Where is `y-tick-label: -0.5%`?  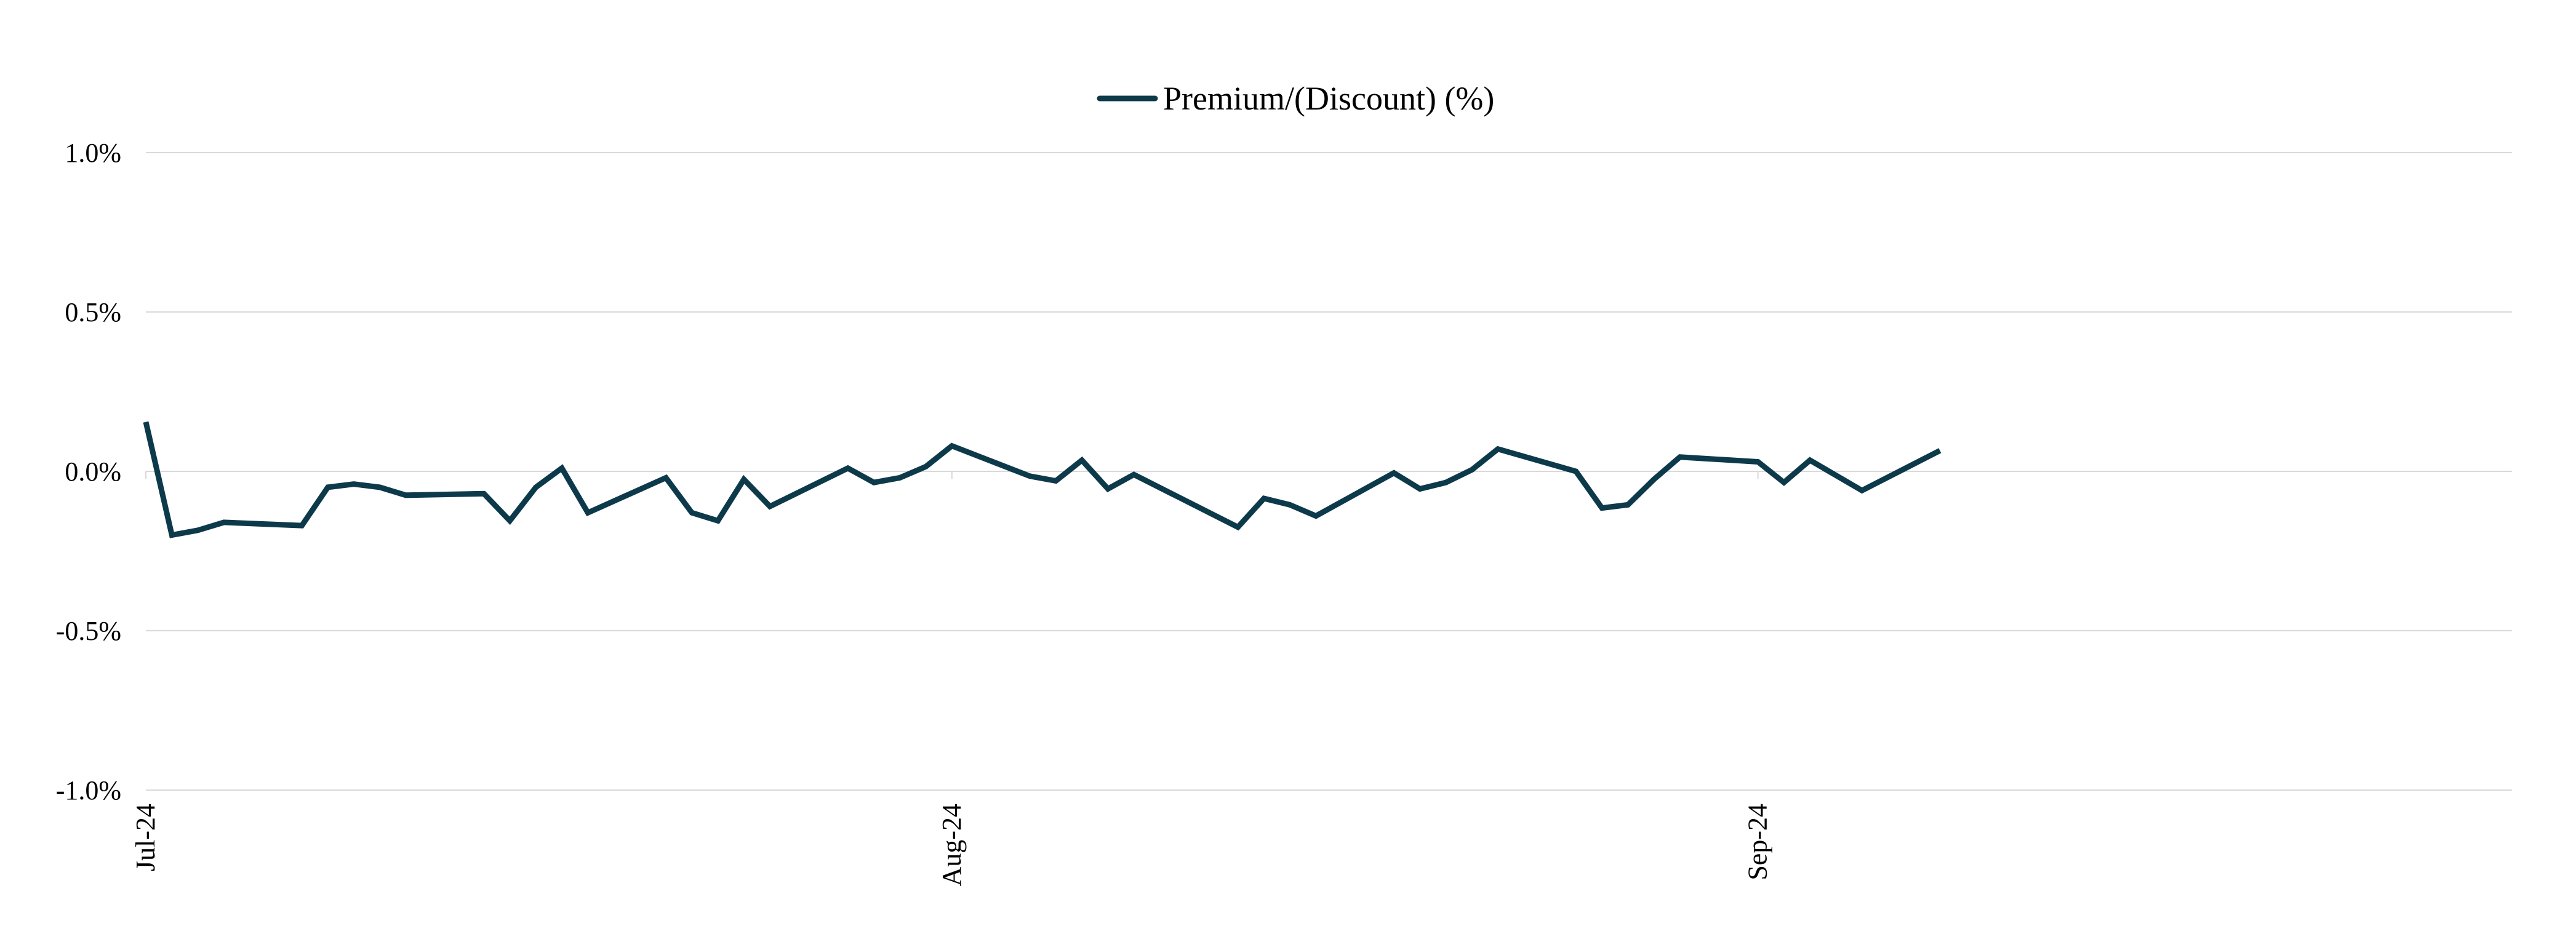
y-tick-label: -0.5% is located at coordinates (88, 631).